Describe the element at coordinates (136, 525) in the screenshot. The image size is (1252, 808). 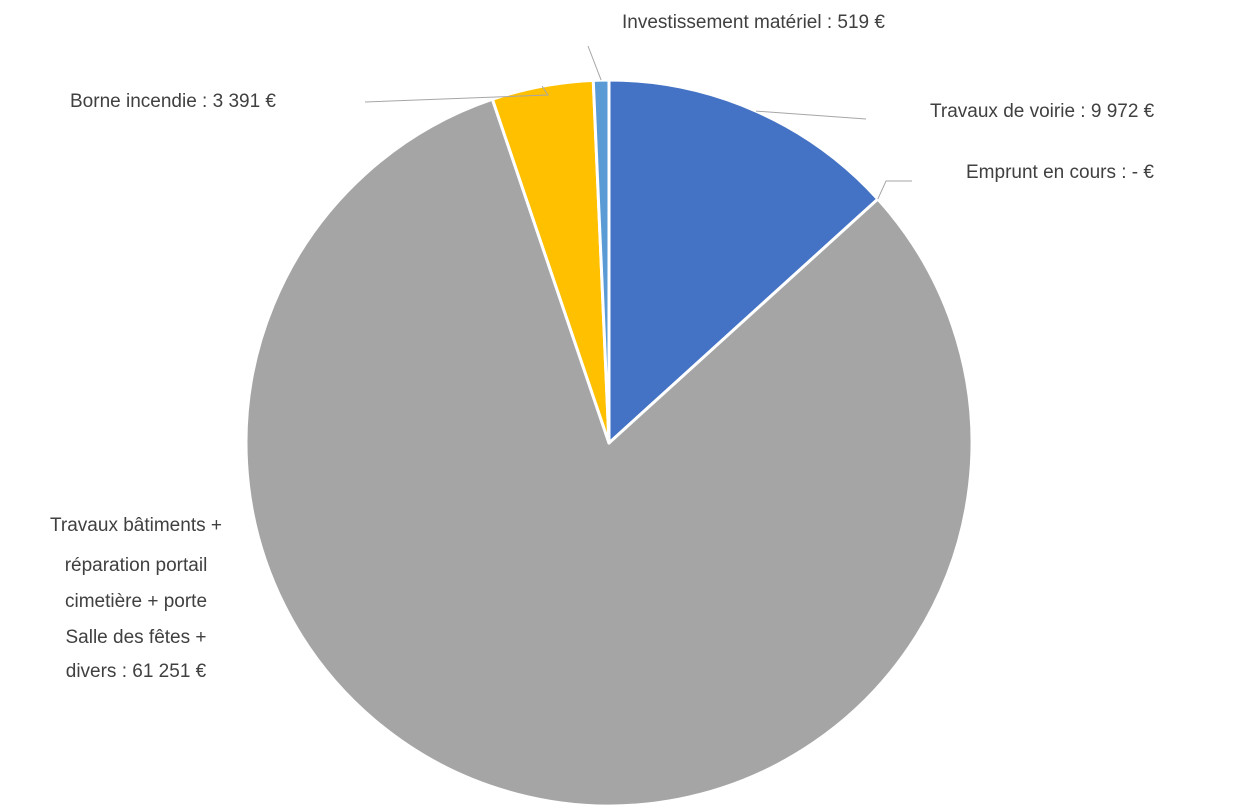
I see `label-travaux-batiments-line-1: Travaux bâtiments +` at that location.